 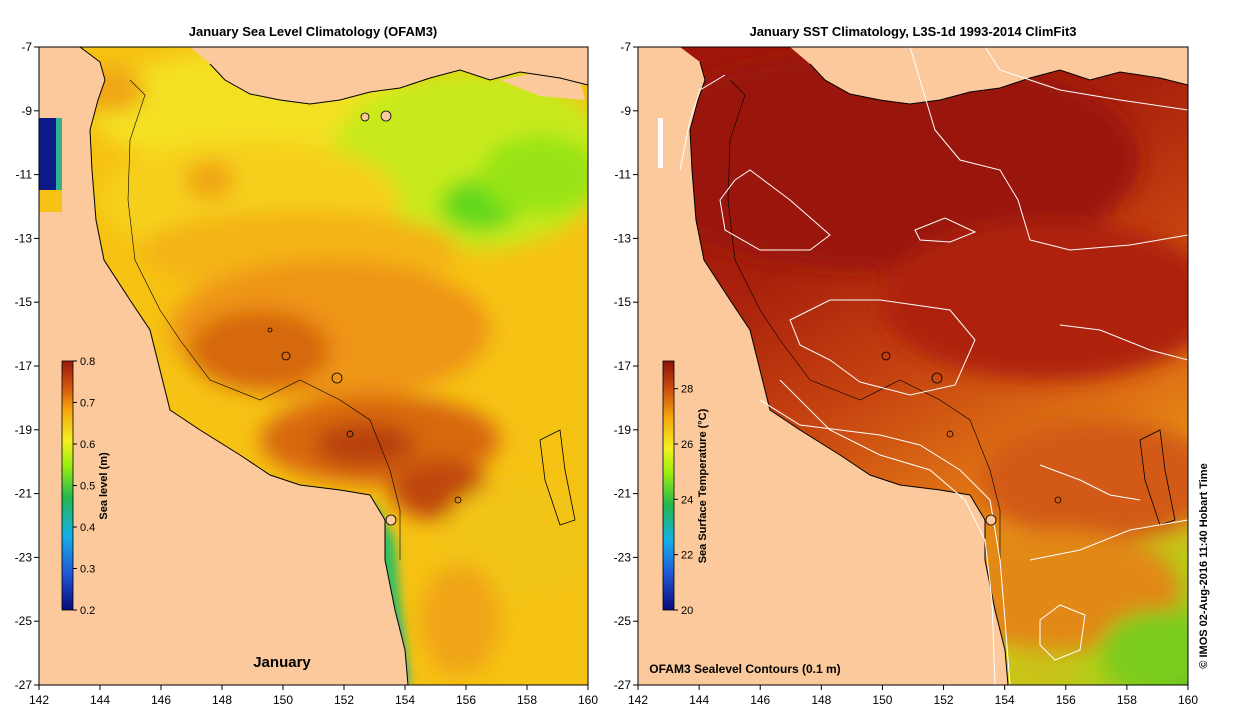 What do you see at coordinates (344, 700) in the screenshot?
I see `left-map-x-tick-label: 152` at bounding box center [344, 700].